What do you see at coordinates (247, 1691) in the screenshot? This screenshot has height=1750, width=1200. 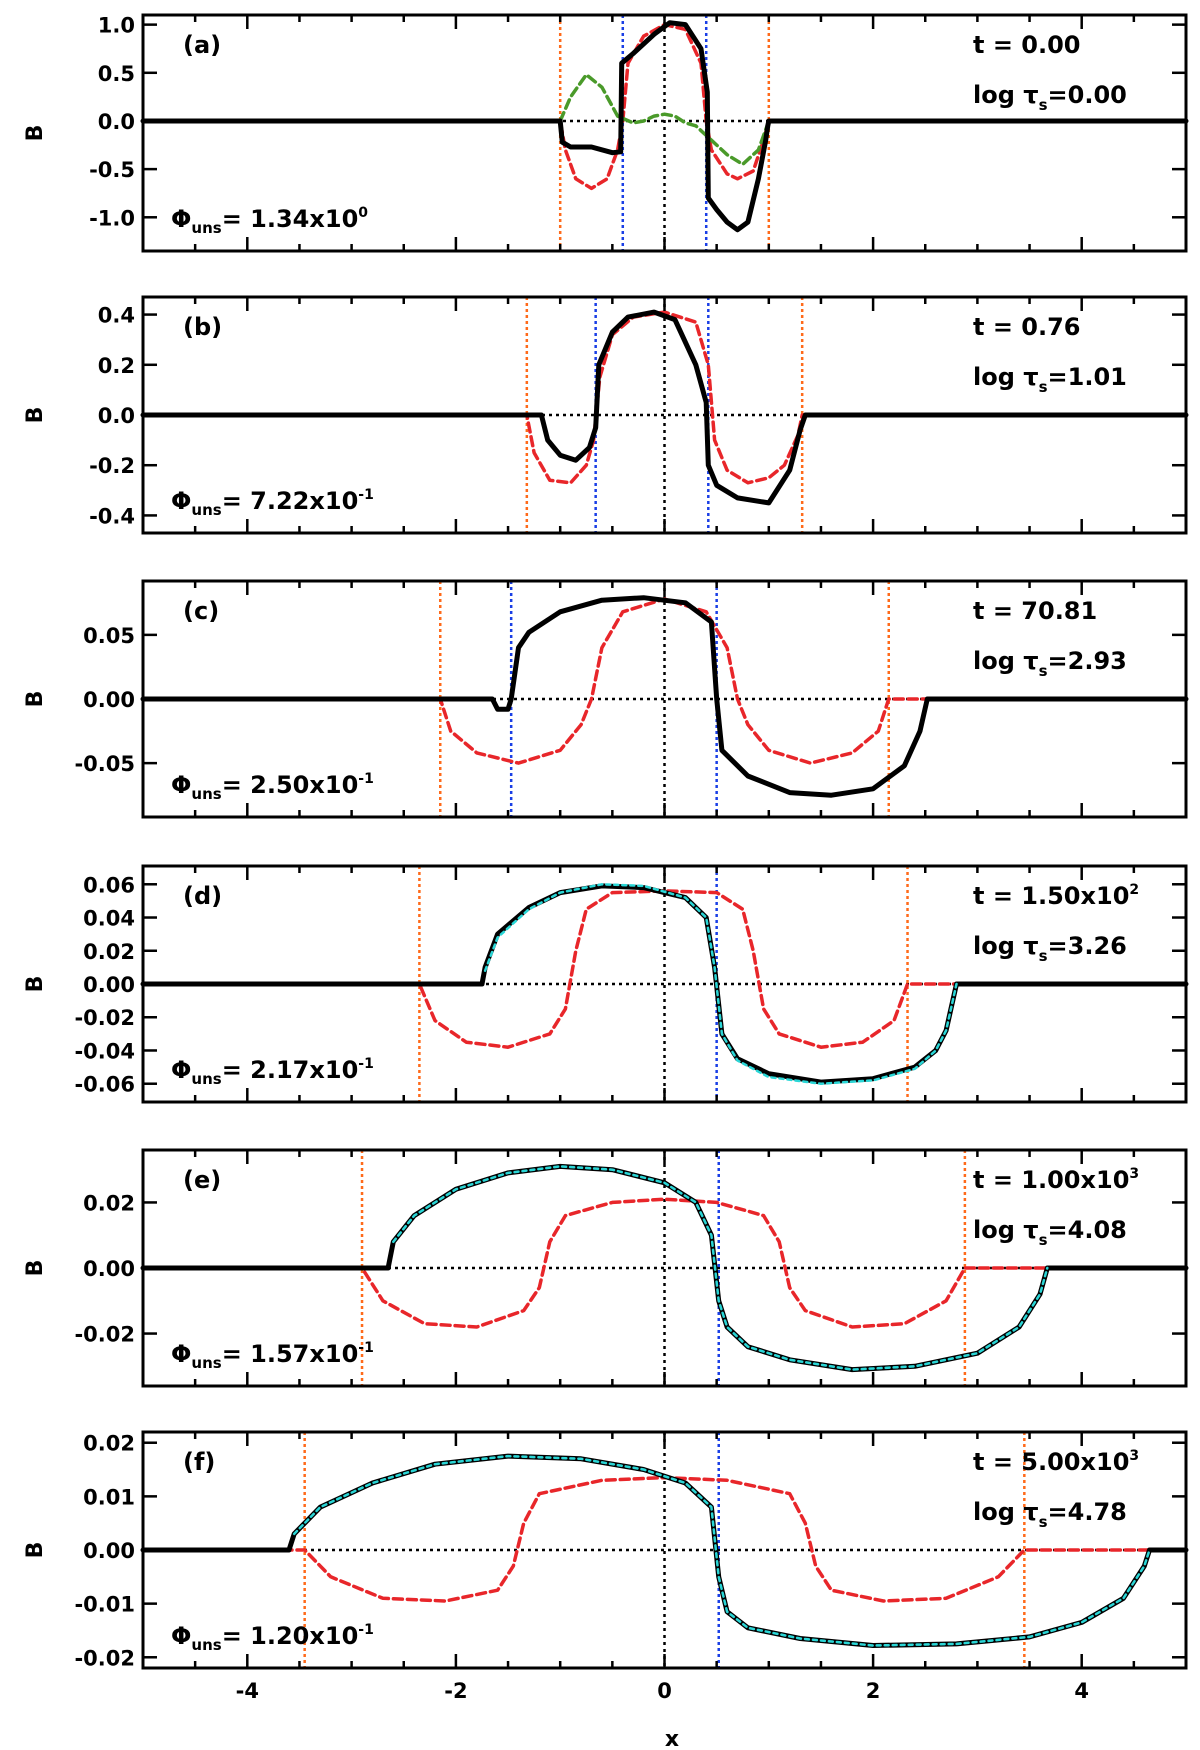 I see `x-tick-label: -4` at bounding box center [247, 1691].